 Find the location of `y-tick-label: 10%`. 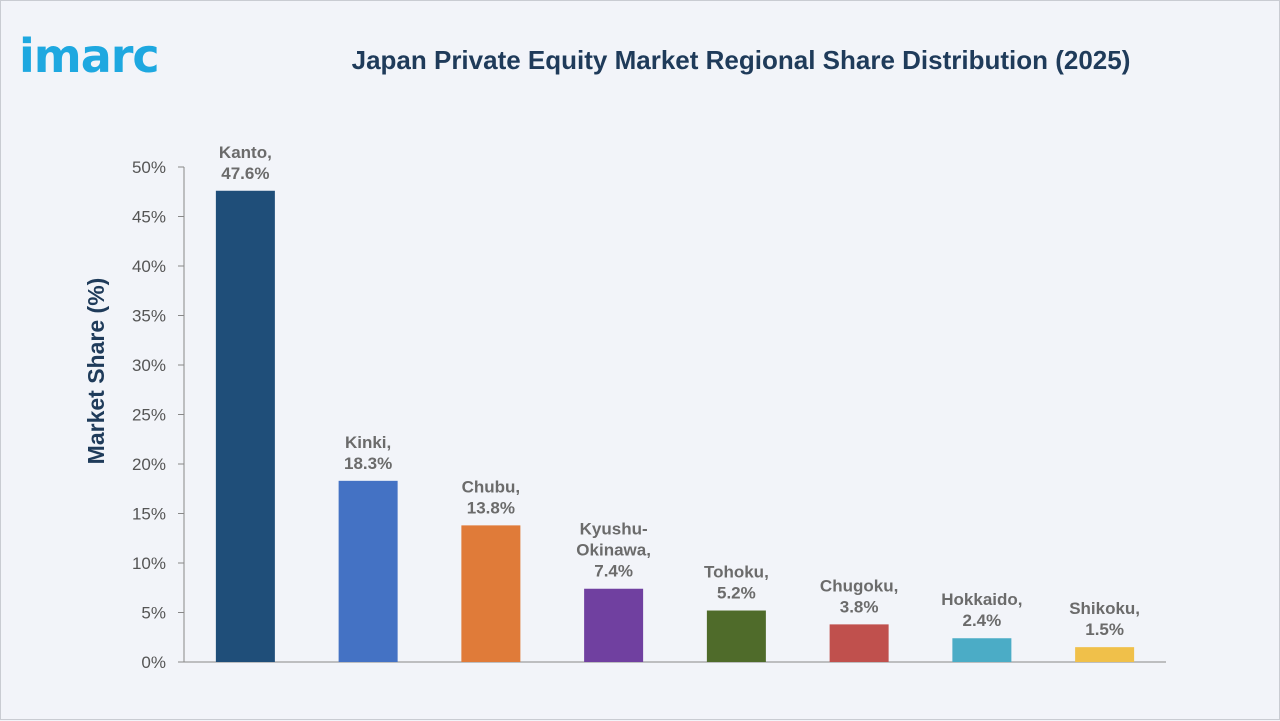

y-tick-label: 10% is located at coordinates (149, 563).